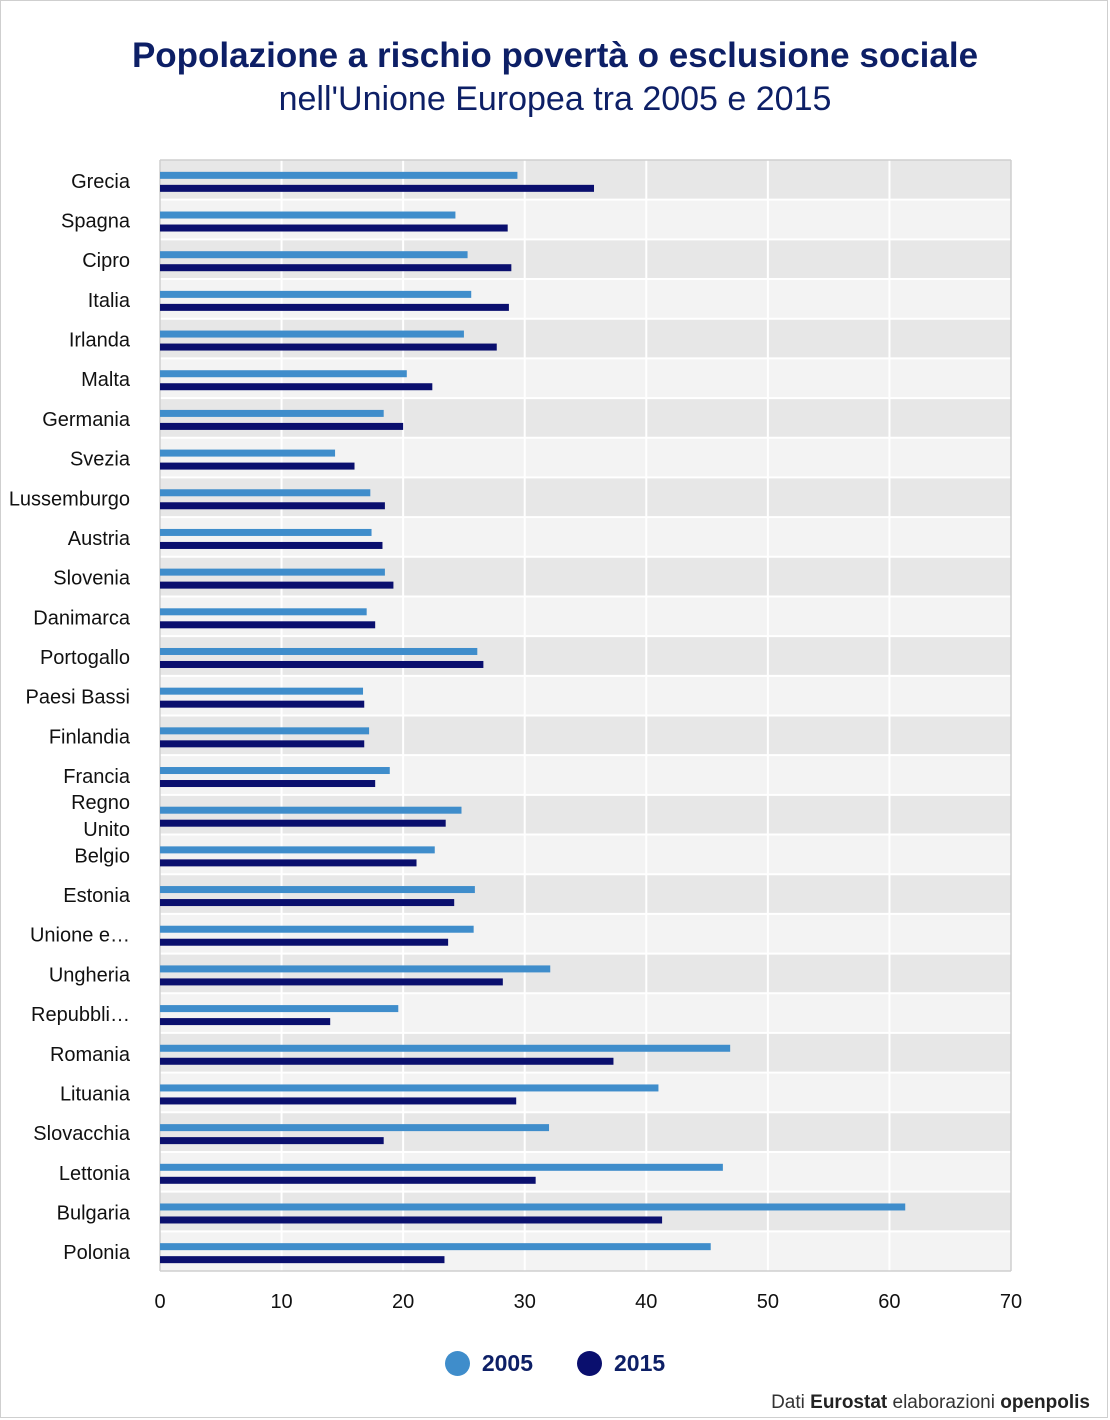  Describe the element at coordinates (849, 1402) in the screenshot. I see `source-eurostat: Eurostat` at that location.